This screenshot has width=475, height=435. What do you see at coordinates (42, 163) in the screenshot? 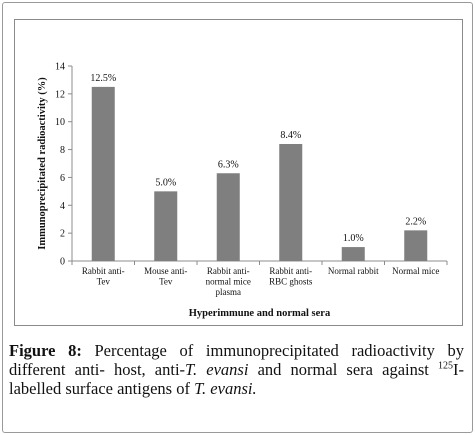
I see `y-axis-title: Immunoprecipitated radioactivity (%)` at bounding box center [42, 163].